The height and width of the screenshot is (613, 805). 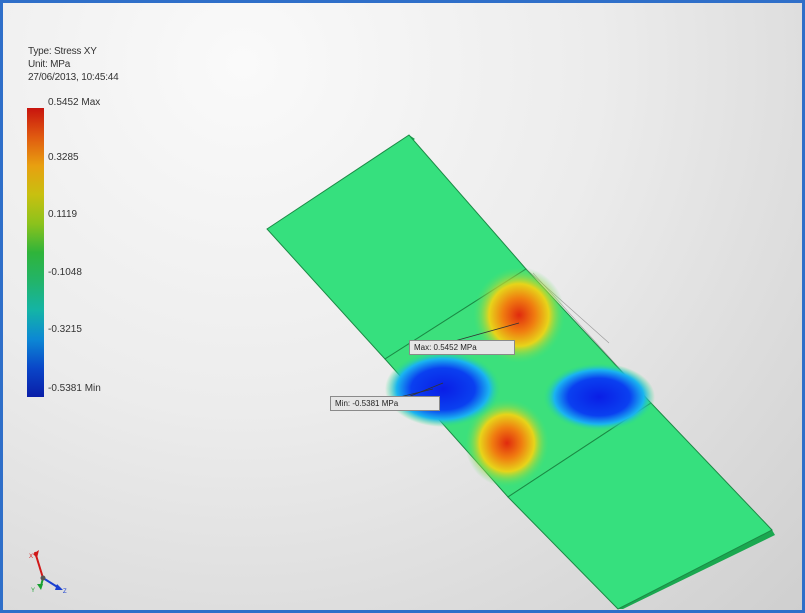 What do you see at coordinates (63, 157) in the screenshot?
I see `legend-tick: 0.3285` at bounding box center [63, 157].